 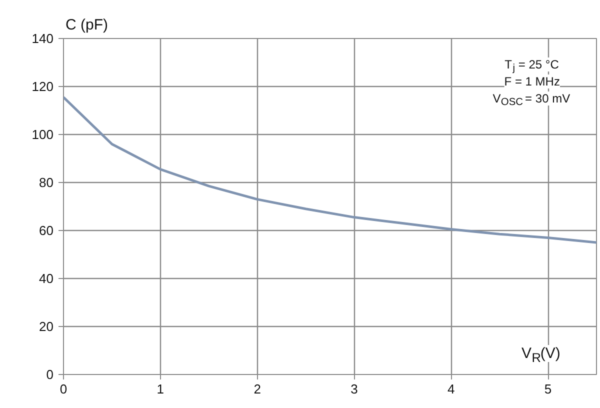 I want to click on x-tick-label: 5, so click(x=548, y=389).